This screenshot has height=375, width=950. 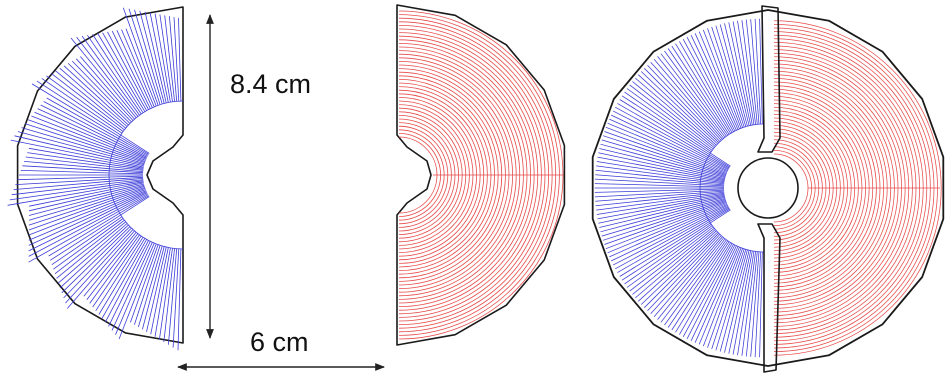 I want to click on horizontal-dimension: 6 cm, so click(x=281, y=349).